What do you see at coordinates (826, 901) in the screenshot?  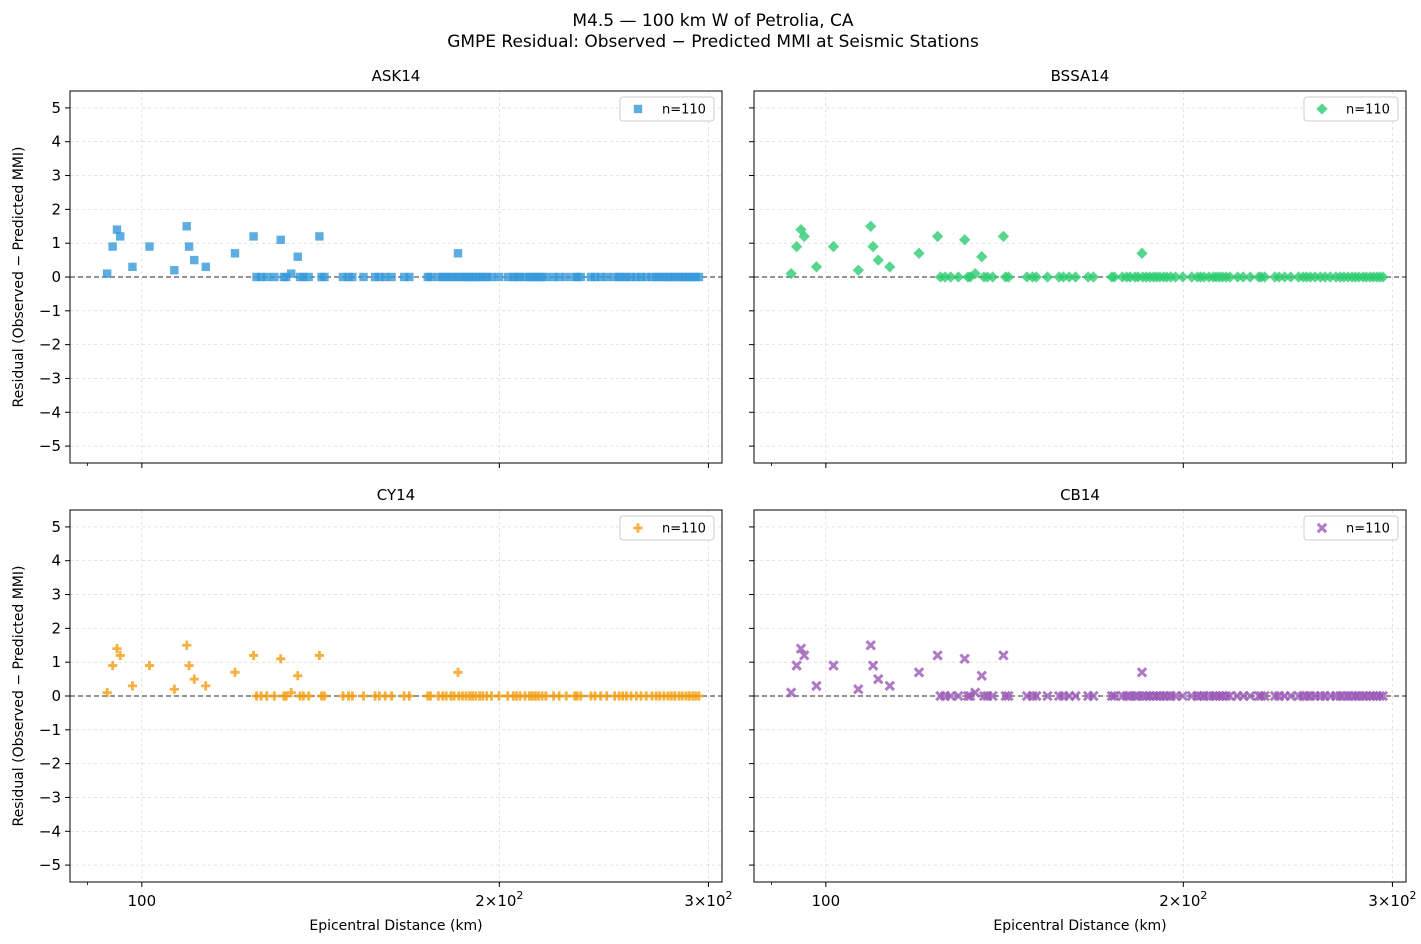 I see `x-tick-label: 100` at bounding box center [826, 901].